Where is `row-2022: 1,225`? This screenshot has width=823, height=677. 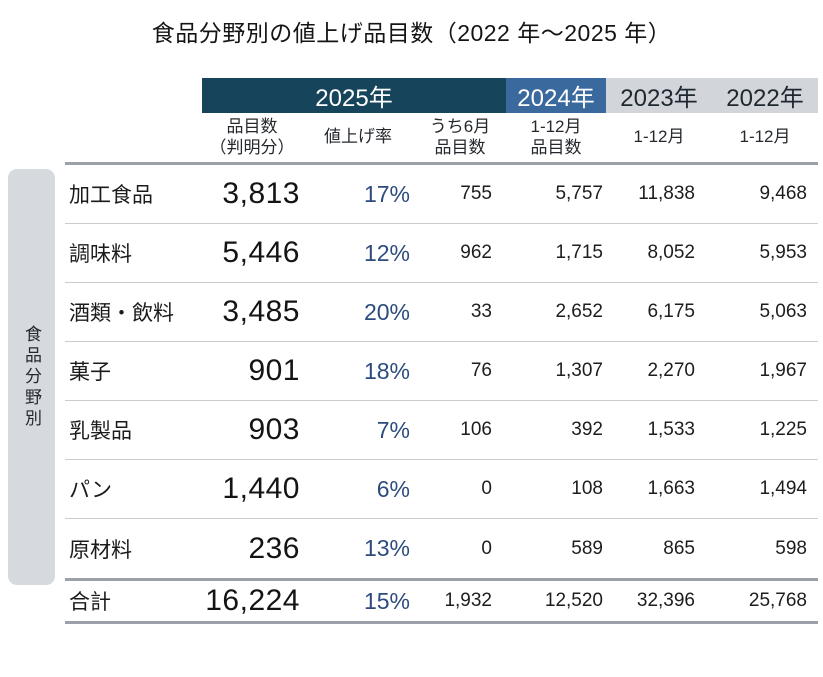 row-2022: 1,225 is located at coordinates (783, 429).